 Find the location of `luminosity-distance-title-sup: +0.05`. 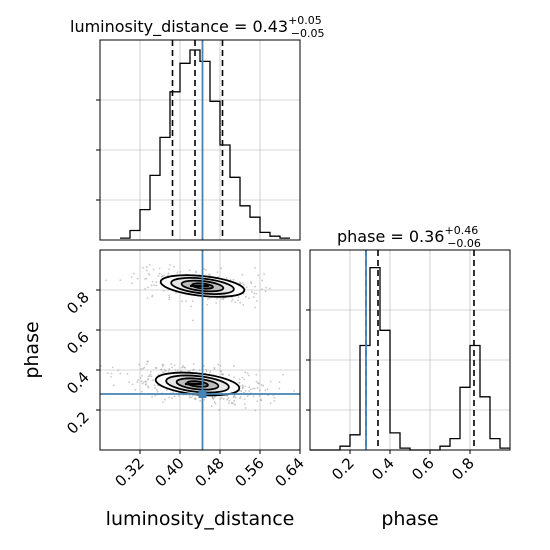

luminosity-distance-title-sup: +0.05 is located at coordinates (305, 20).